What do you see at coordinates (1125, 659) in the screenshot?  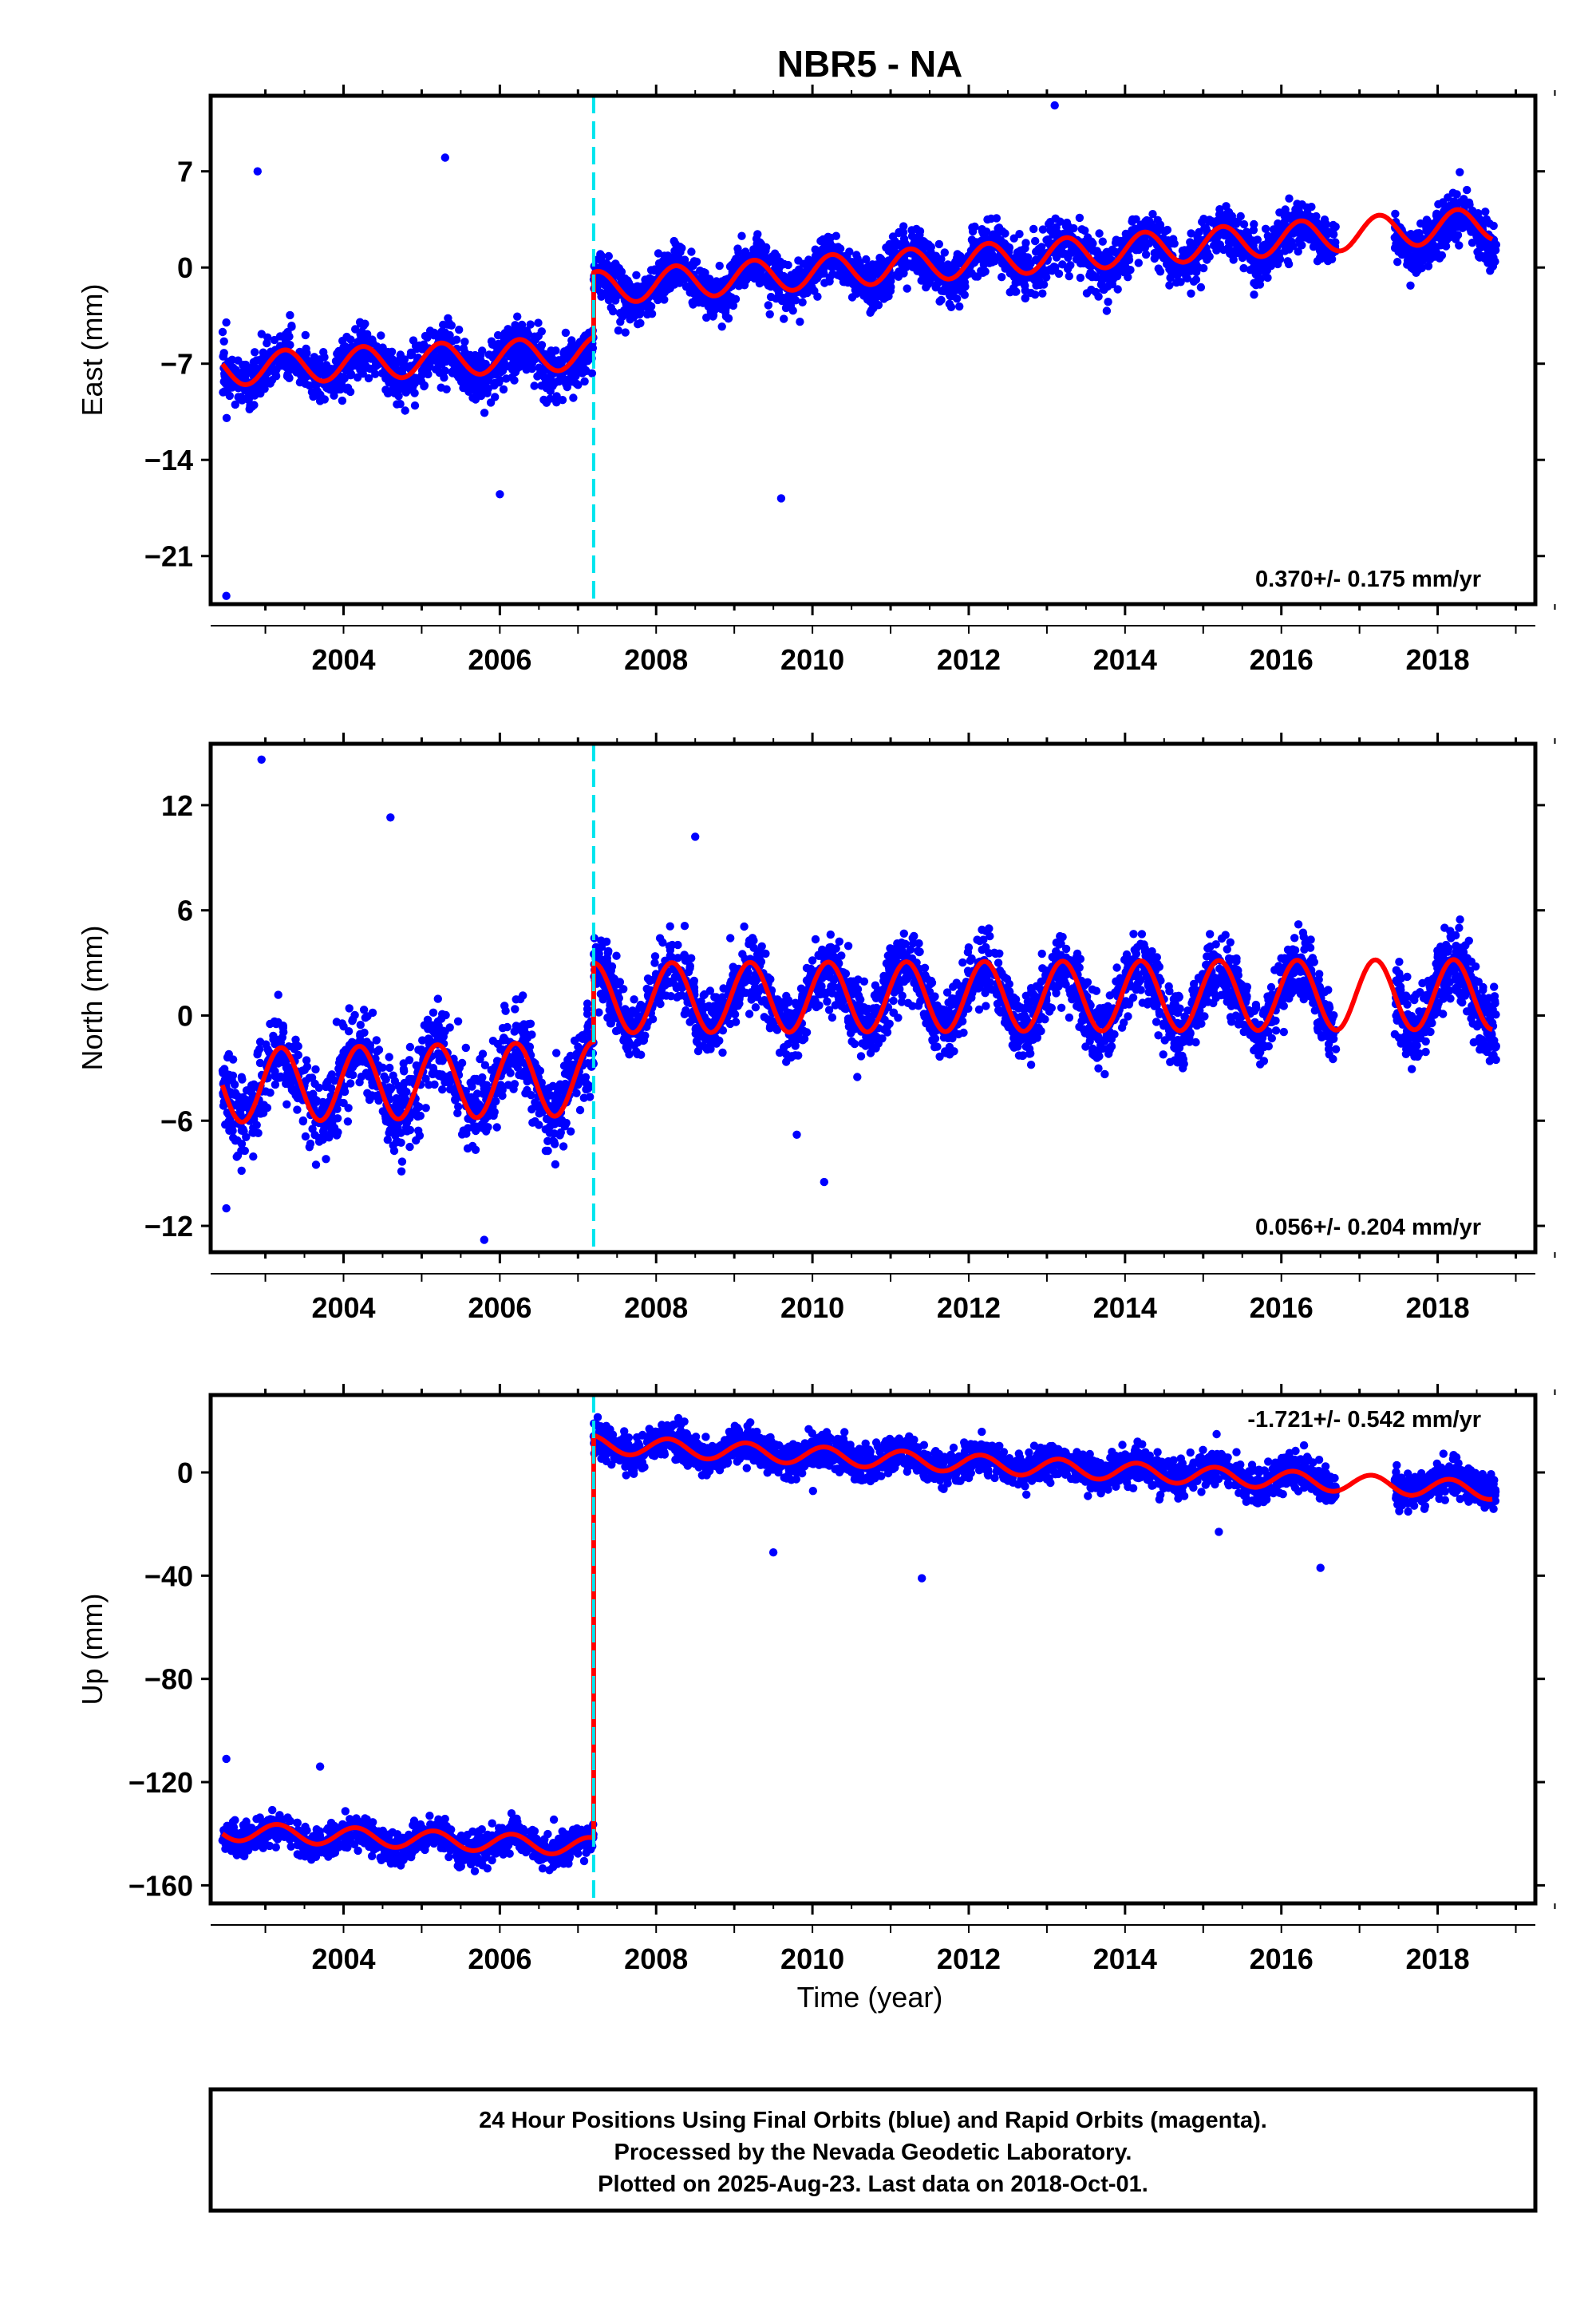 I see `x-tick-label: 2014` at bounding box center [1125, 659].